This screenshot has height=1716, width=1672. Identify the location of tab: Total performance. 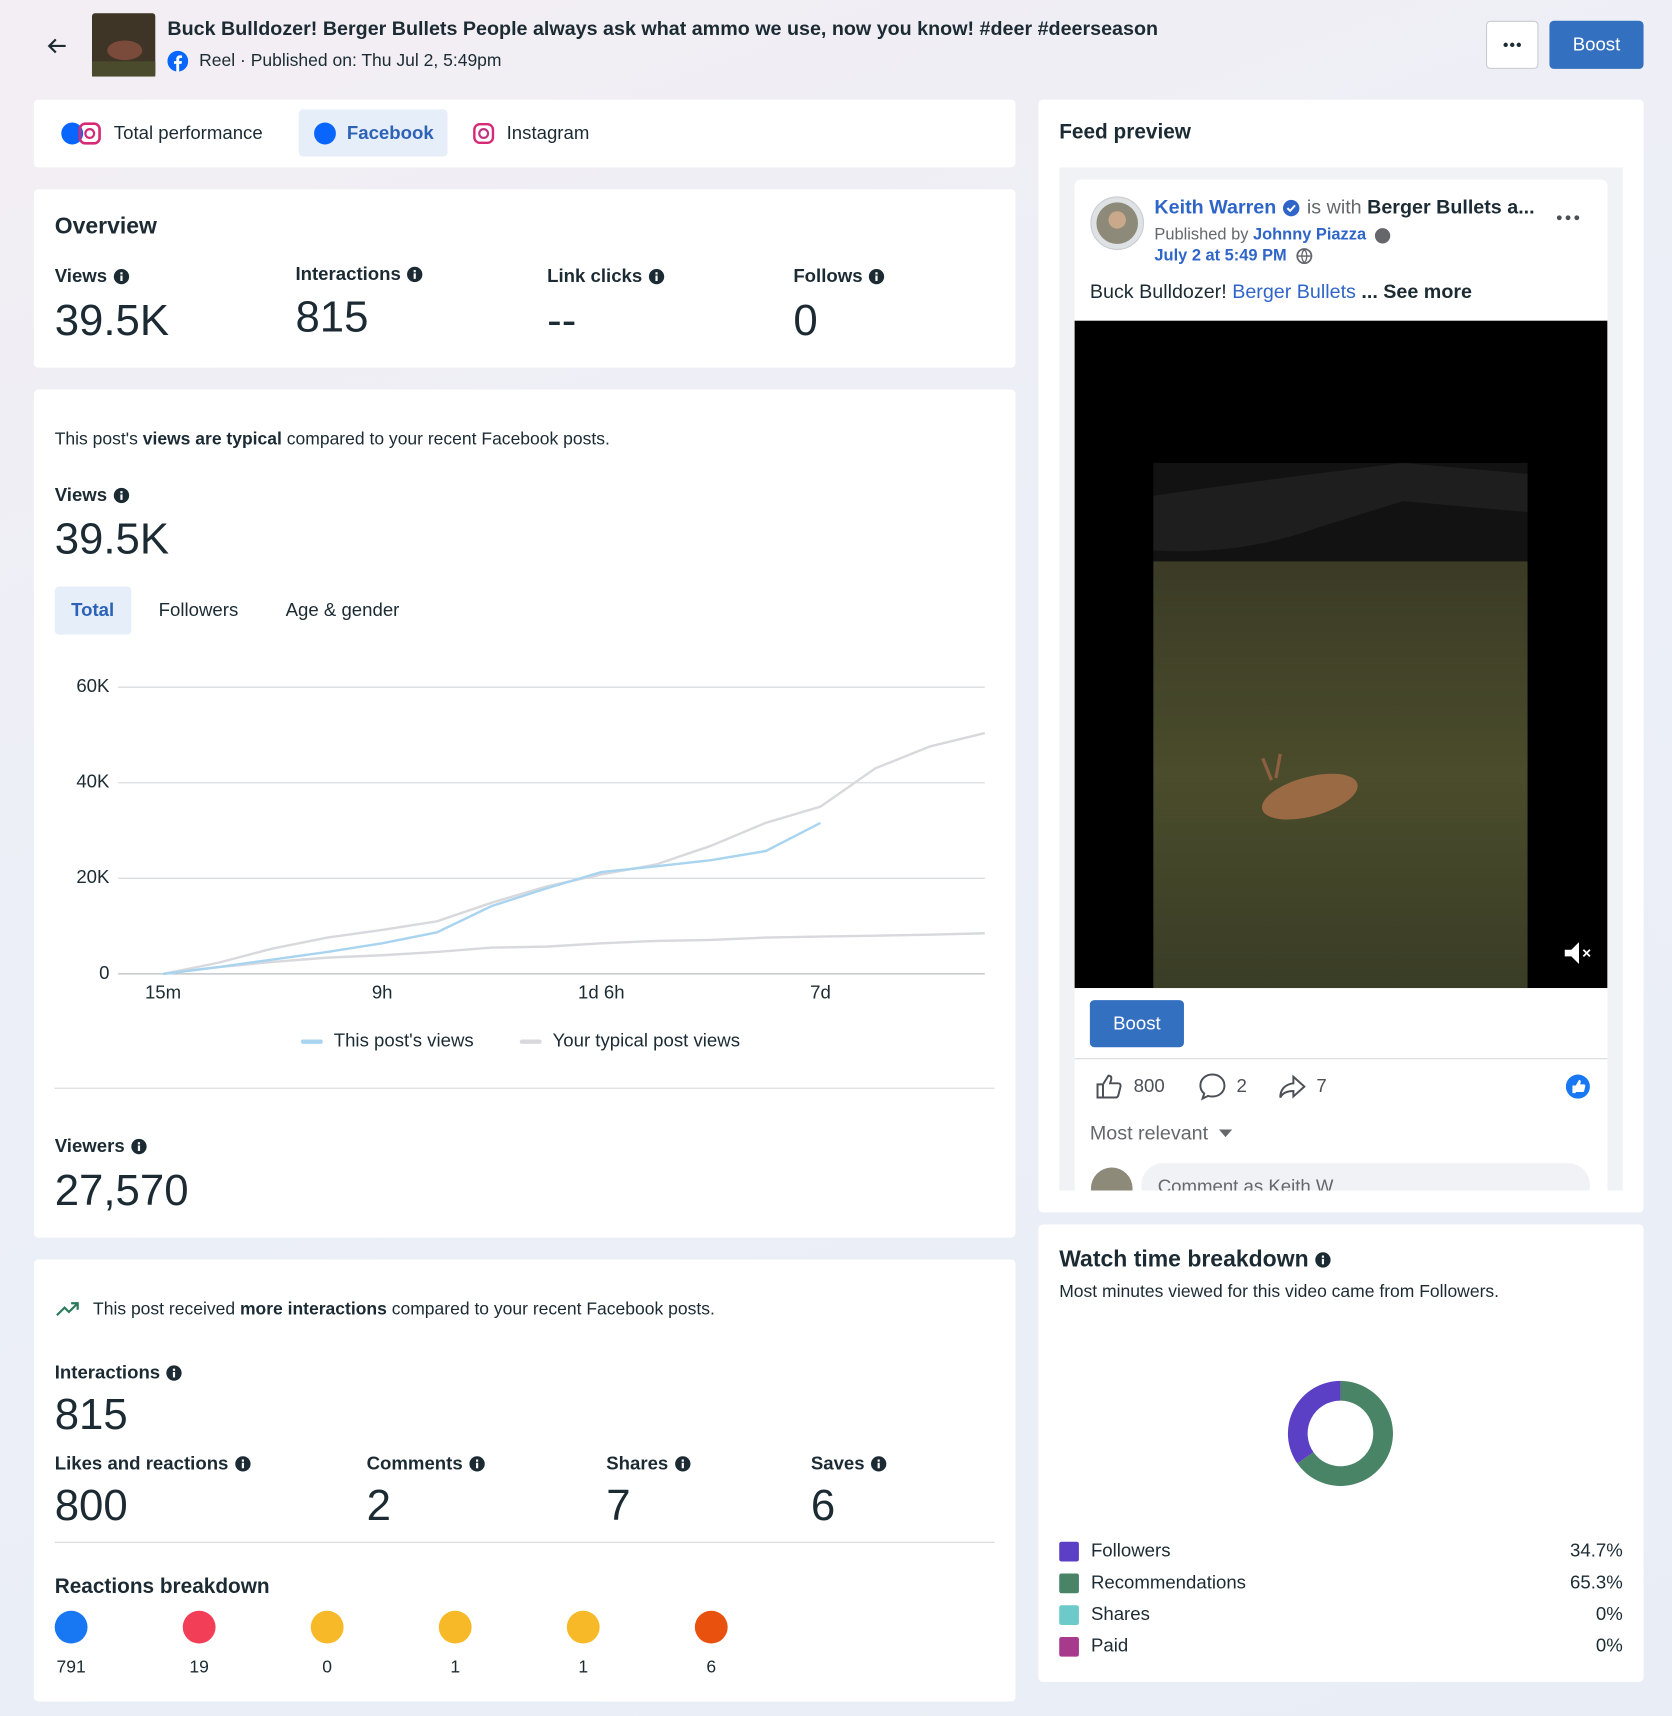
(188, 133).